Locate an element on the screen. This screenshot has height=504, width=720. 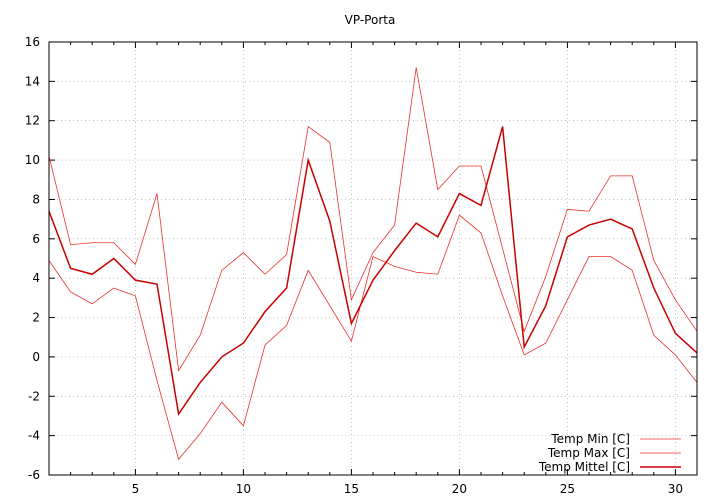
y-tick-label: 14 is located at coordinates (32, 81).